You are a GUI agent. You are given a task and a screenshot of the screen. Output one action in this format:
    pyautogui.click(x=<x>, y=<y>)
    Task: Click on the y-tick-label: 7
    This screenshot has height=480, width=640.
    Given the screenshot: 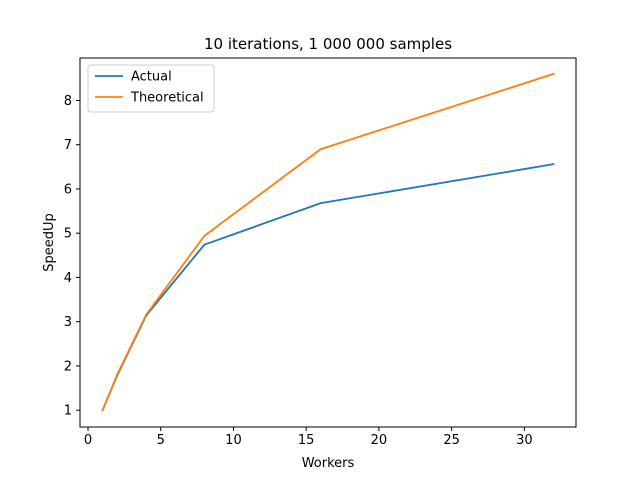 What is the action you would take?
    pyautogui.click(x=68, y=145)
    